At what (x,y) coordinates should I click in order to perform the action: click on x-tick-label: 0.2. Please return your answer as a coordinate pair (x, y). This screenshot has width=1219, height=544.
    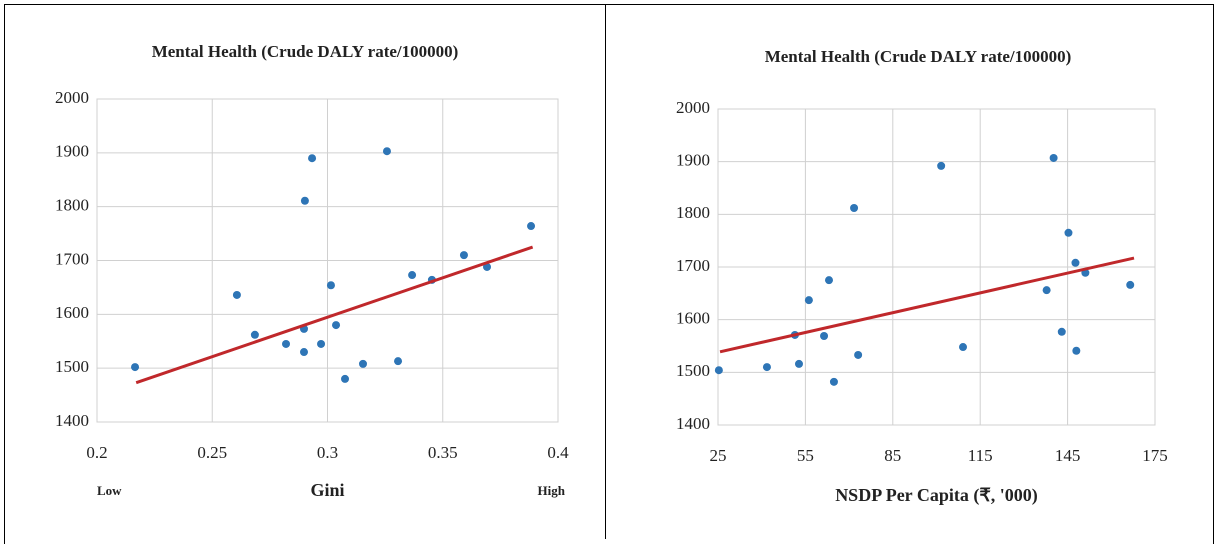
    Looking at the image, I should click on (96, 452).